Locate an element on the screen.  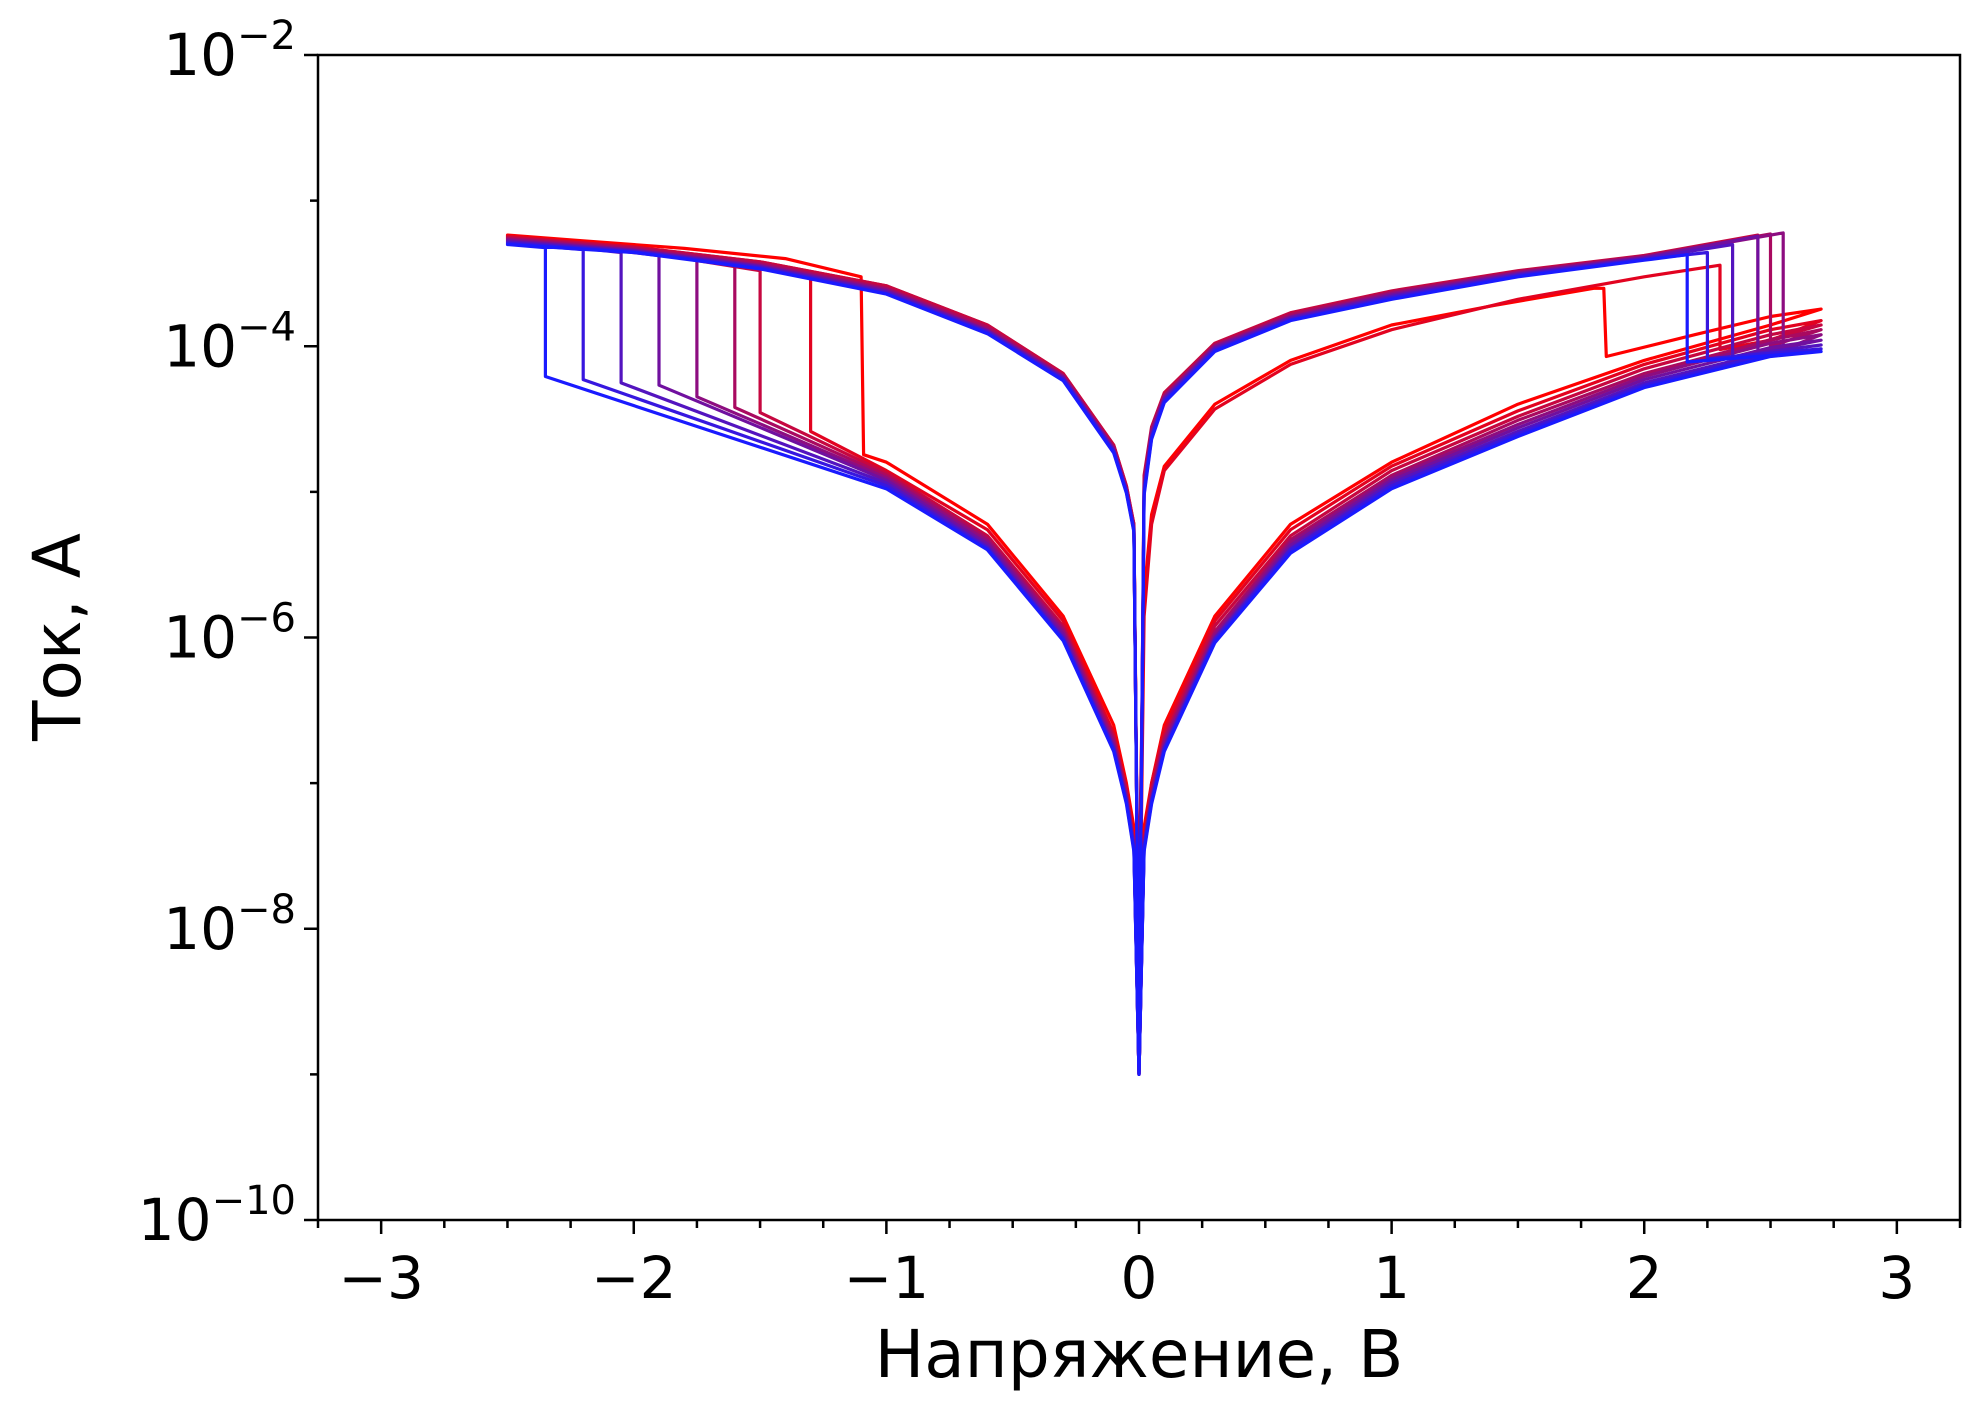
x-tick-label: −2 is located at coordinates (634, 1278).